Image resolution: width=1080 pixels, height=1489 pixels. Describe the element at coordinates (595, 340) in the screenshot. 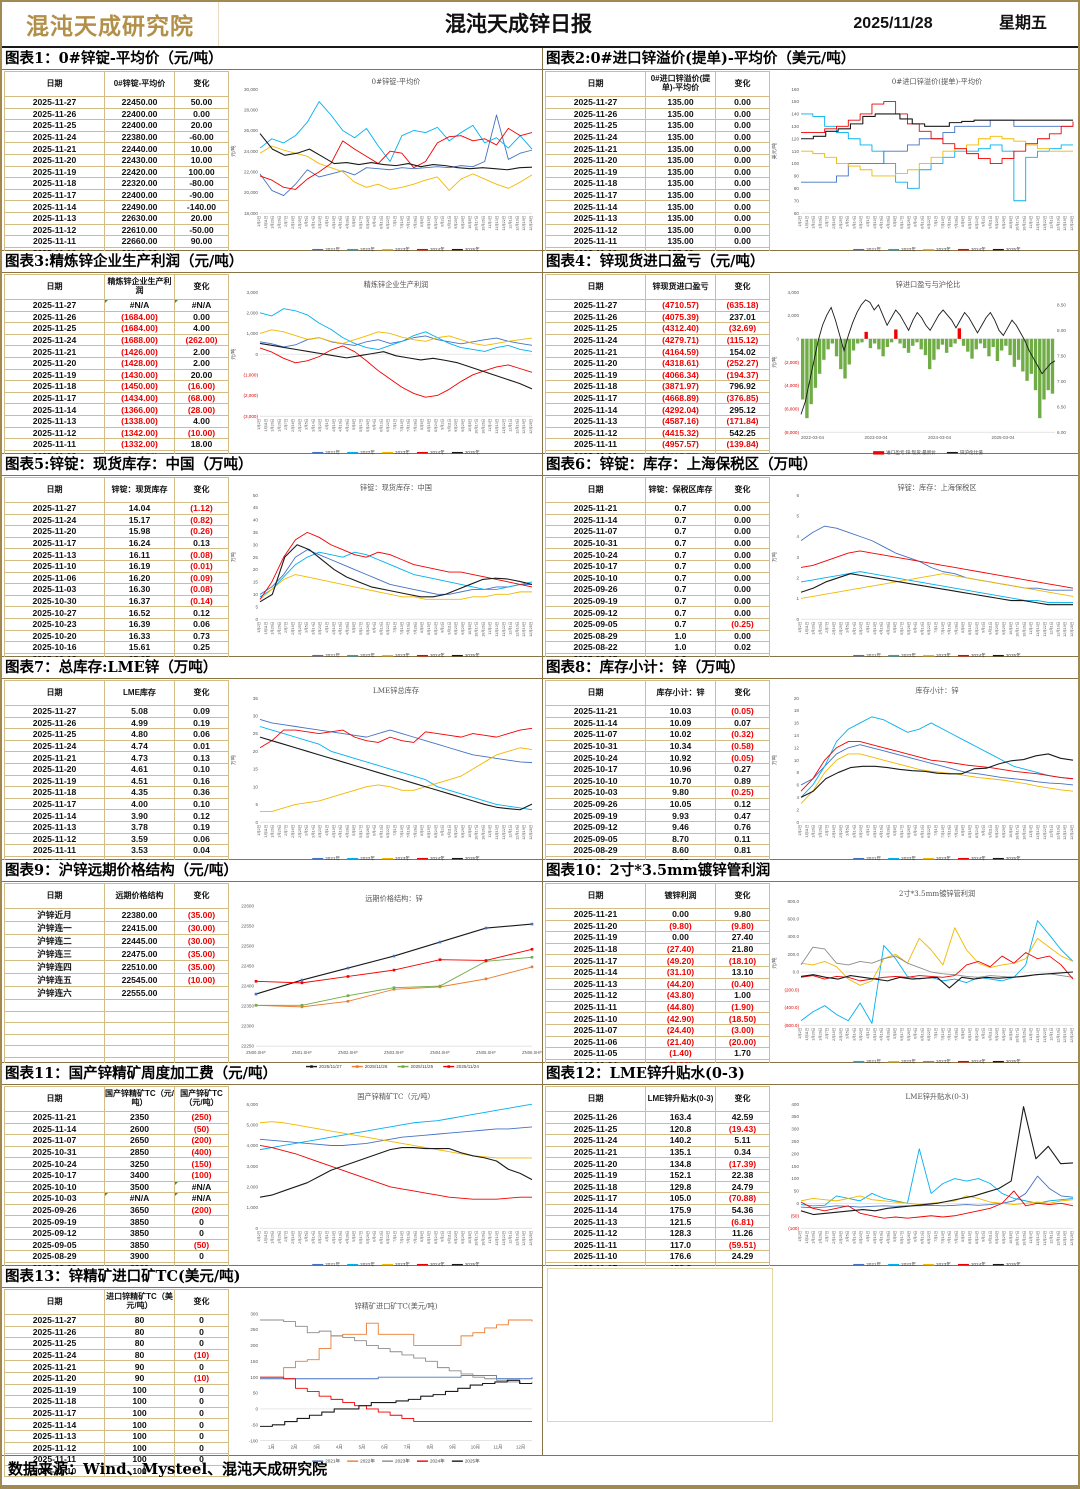

I see `date-cell: 2025-11-24` at that location.